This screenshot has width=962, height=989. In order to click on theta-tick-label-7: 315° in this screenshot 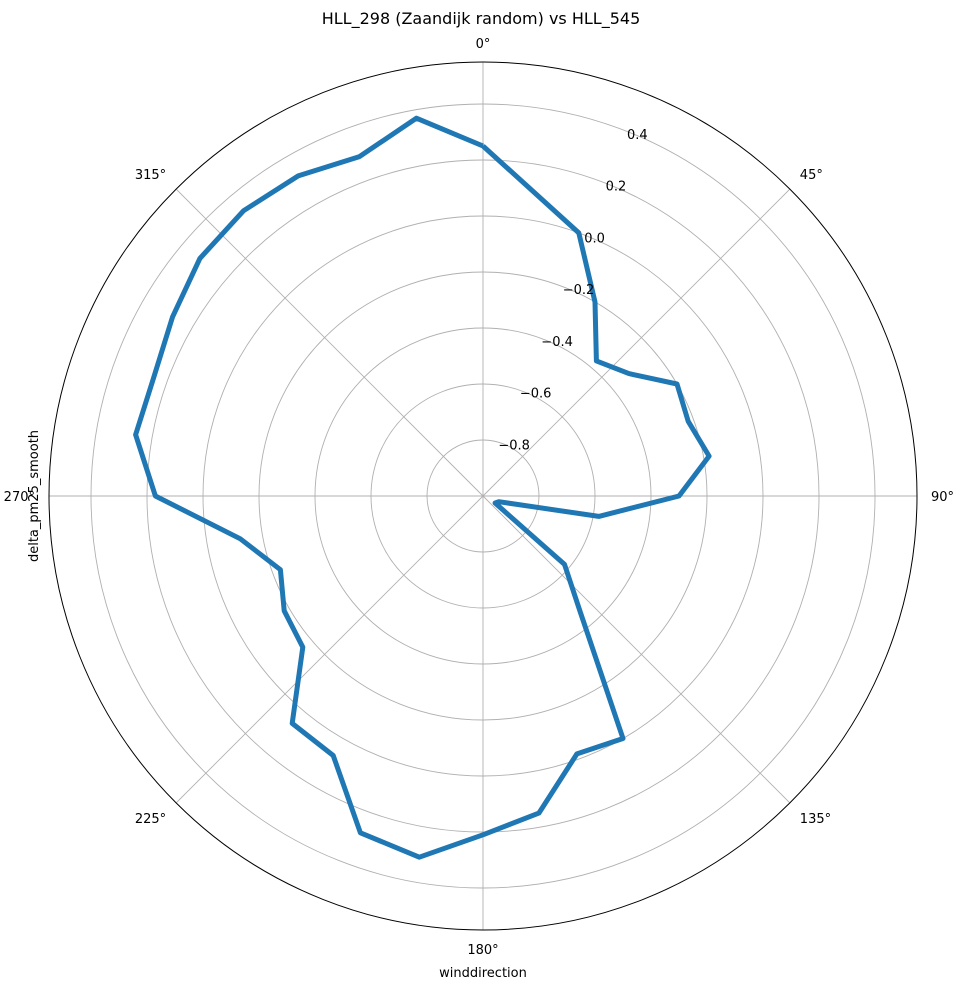, I will do `click(150, 175)`.